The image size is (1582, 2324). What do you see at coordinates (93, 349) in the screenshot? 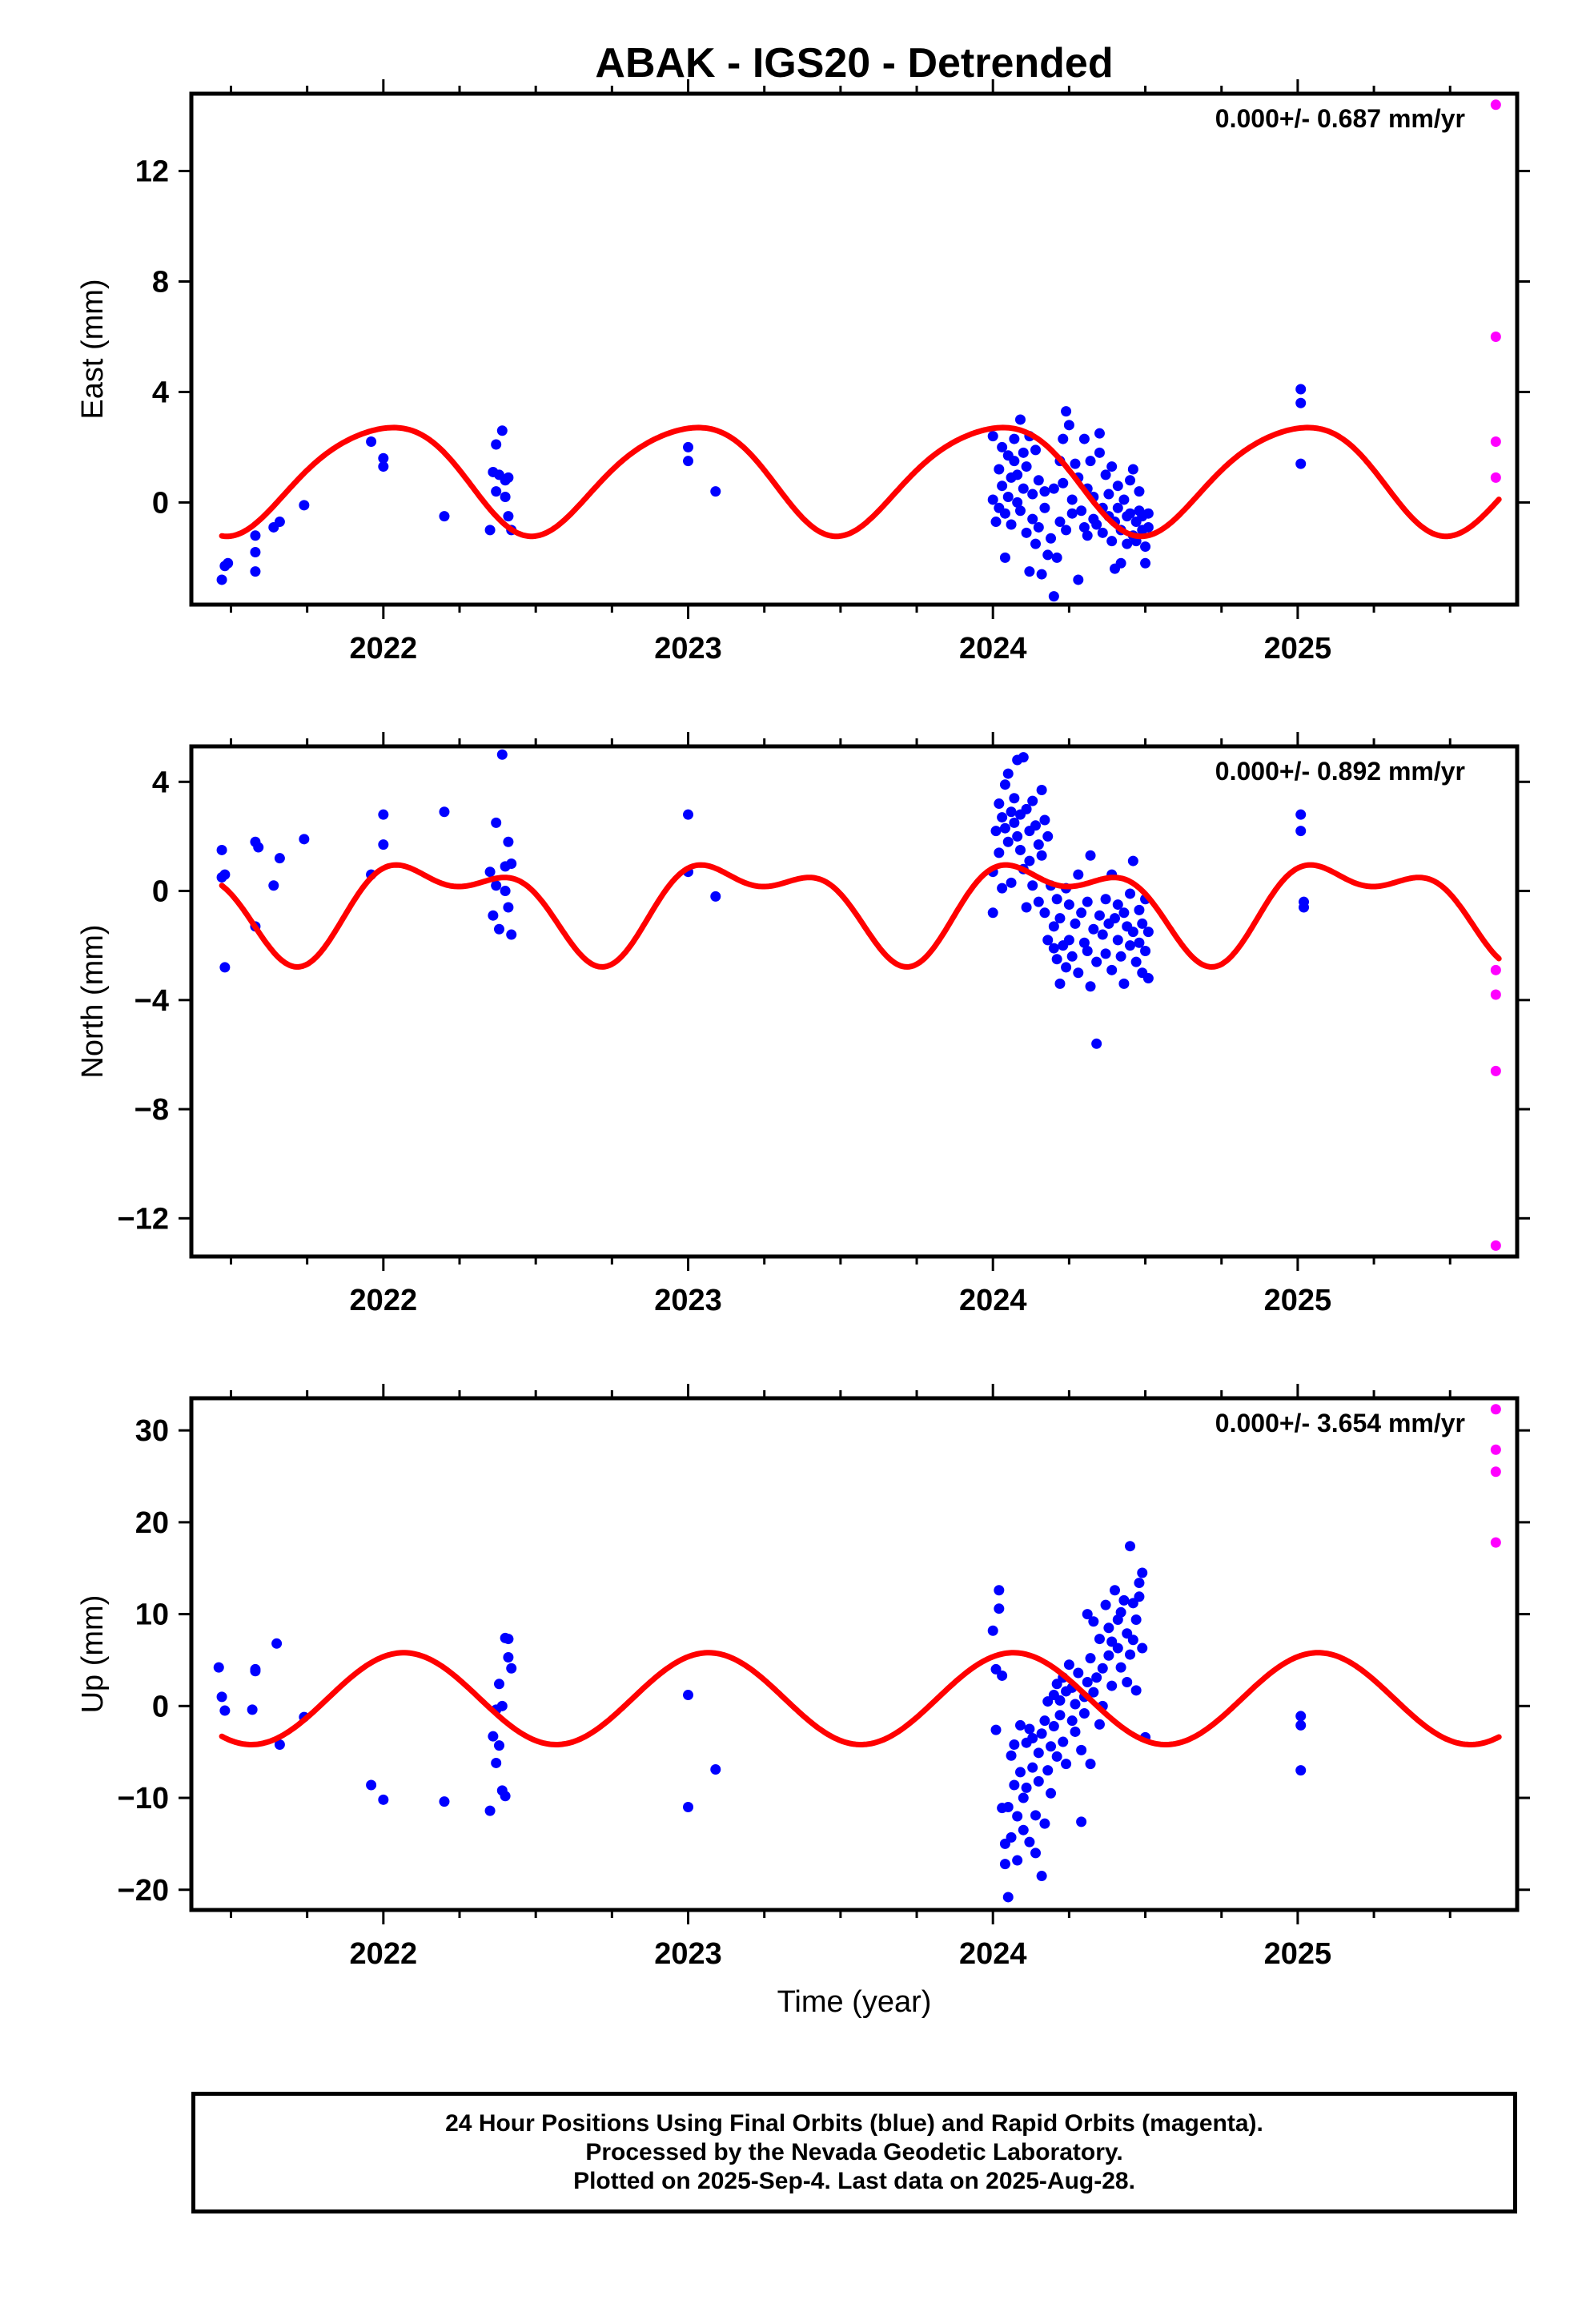
I see `y-axis-label-east: East (mm)` at bounding box center [93, 349].